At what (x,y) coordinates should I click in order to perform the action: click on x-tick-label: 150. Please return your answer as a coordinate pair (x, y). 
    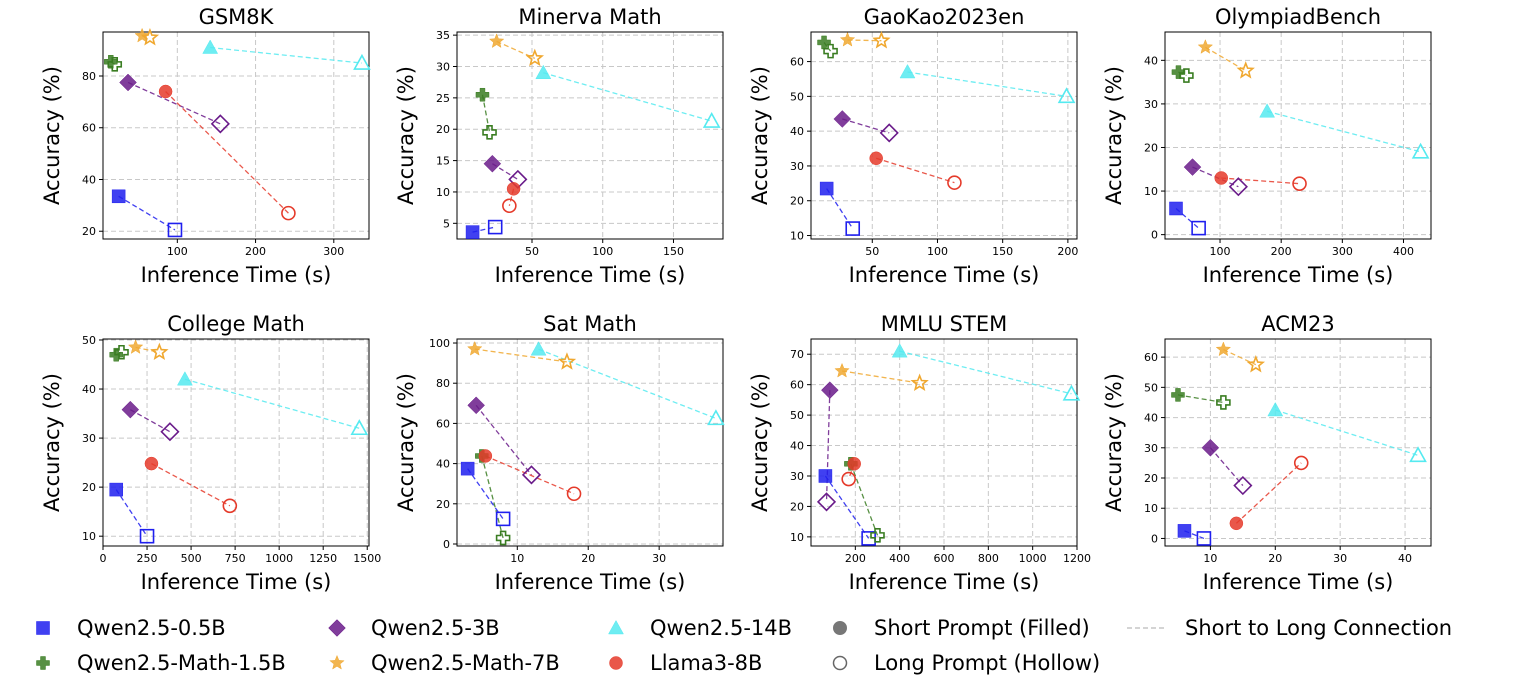
    Looking at the image, I should click on (1002, 251).